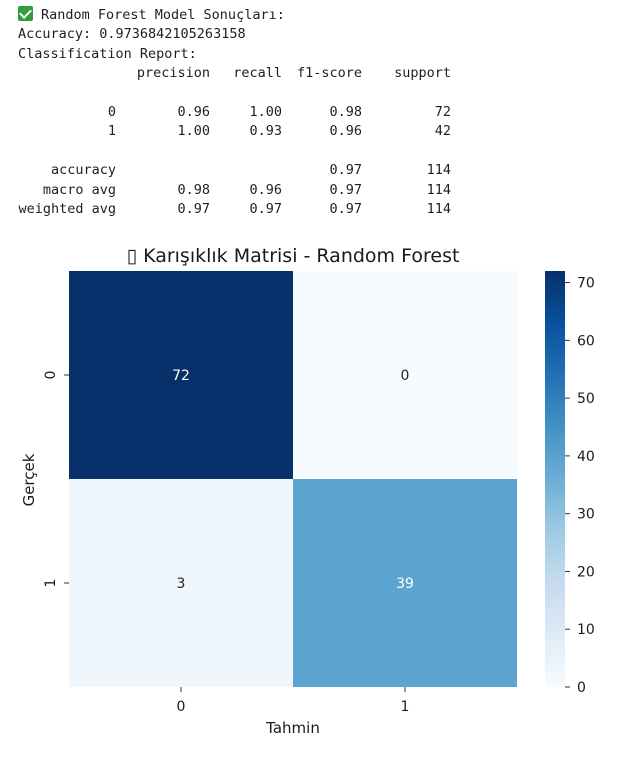 This screenshot has width=630, height=757. I want to click on colorbar-tick-label: 10, so click(586, 630).